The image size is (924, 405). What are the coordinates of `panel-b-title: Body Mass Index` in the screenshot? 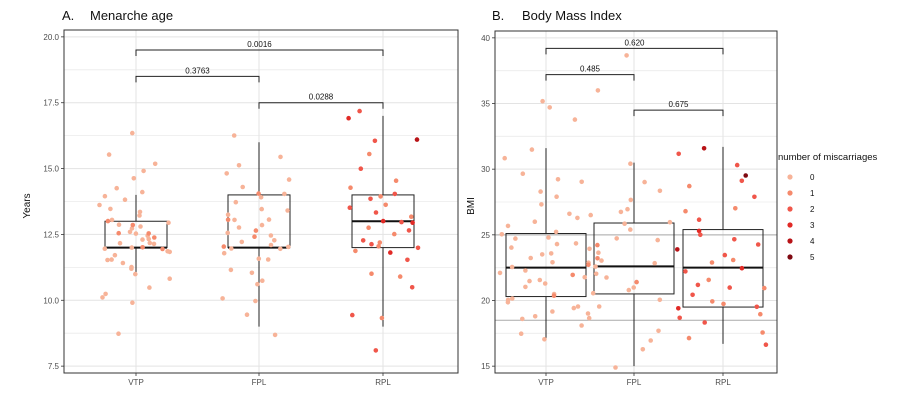 It's located at (572, 15).